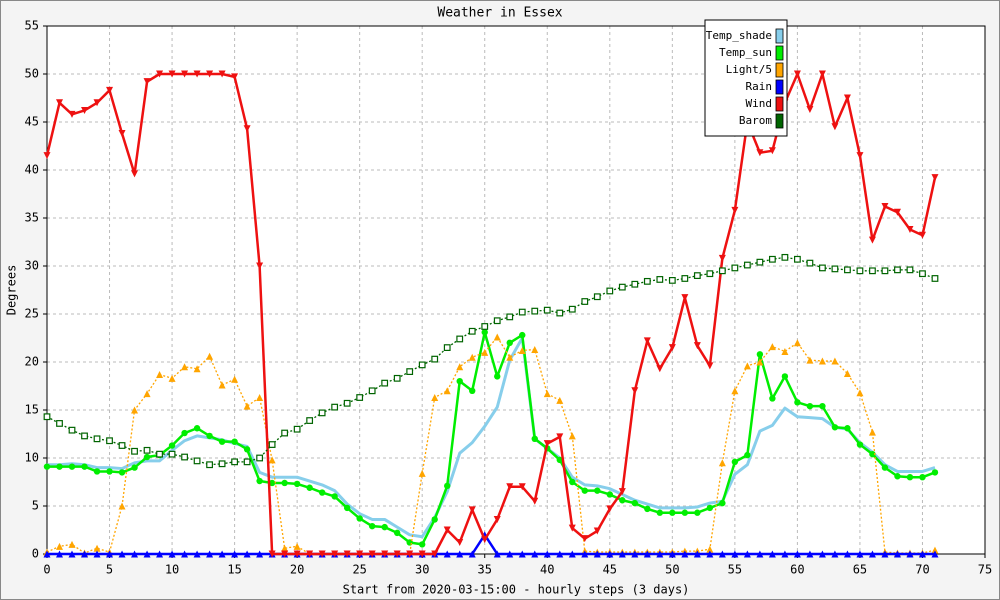 This screenshot has width=1000, height=600. What do you see at coordinates (860, 570) in the screenshot?
I see `x-tick-label: 65` at bounding box center [860, 570].